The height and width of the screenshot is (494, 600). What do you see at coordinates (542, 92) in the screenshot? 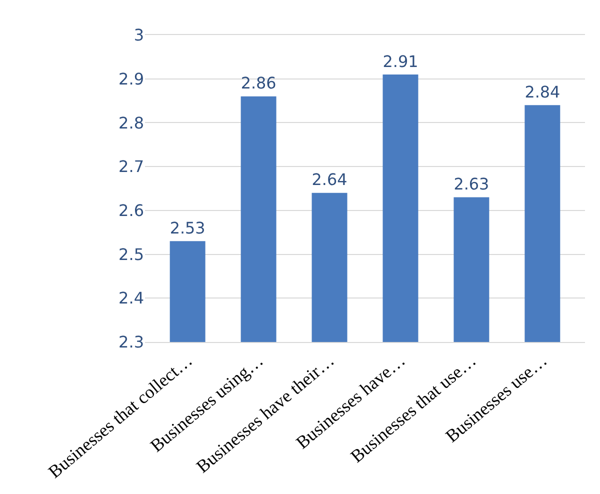
I see `data-label: 2.84` at bounding box center [542, 92].